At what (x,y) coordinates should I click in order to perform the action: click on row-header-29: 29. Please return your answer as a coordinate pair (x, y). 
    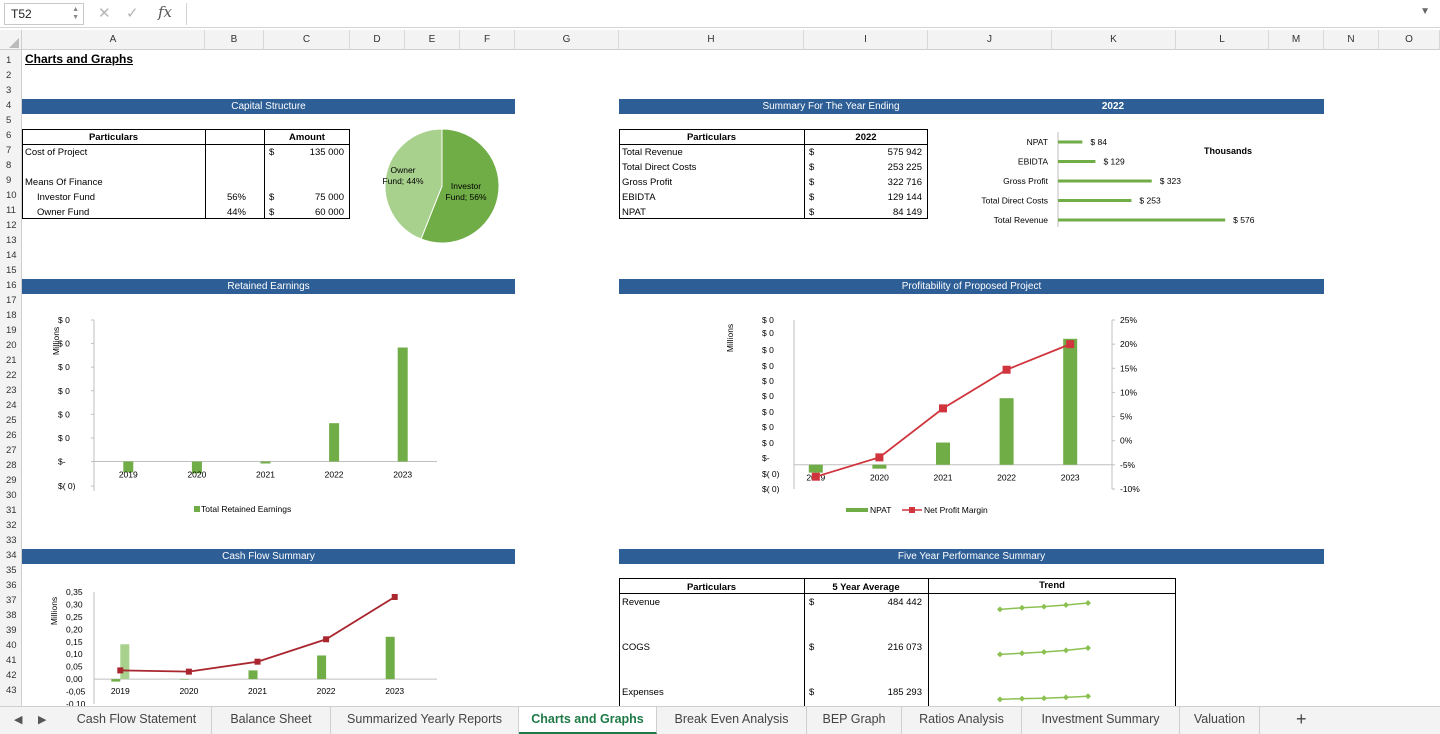
    Looking at the image, I should click on (11, 480).